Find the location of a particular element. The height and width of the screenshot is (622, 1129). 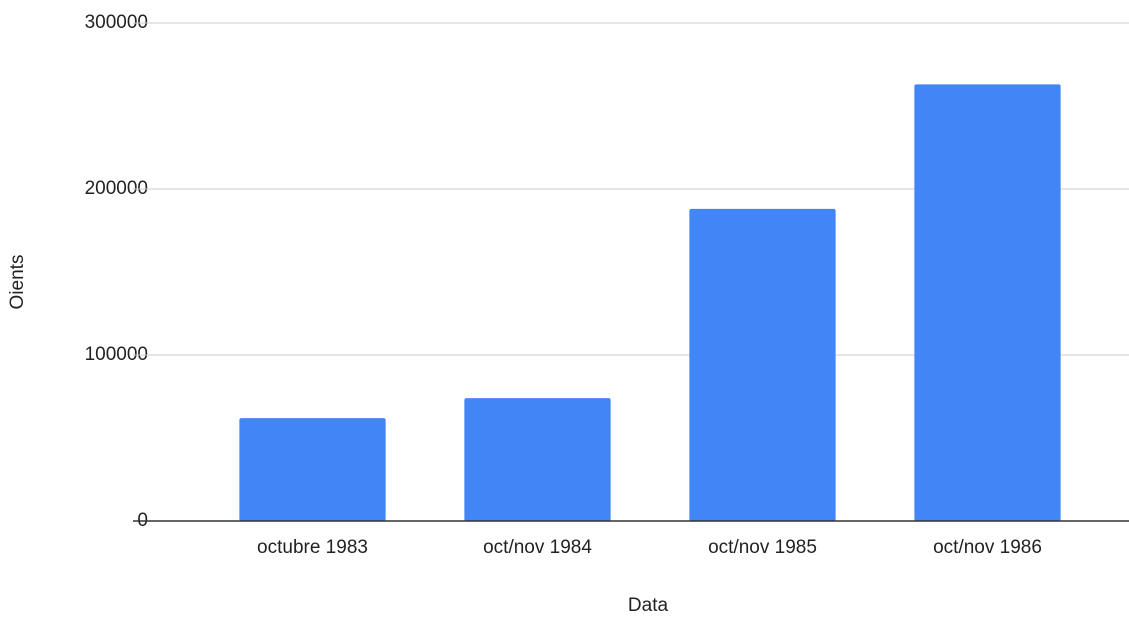

y-axis-label: Oients is located at coordinates (17, 282).